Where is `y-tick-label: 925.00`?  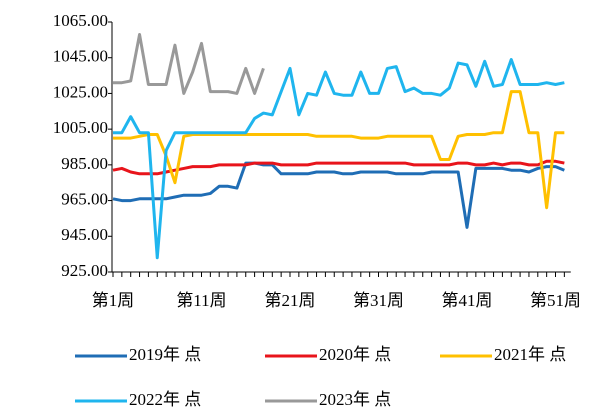
y-tick-label: 925.00 is located at coordinates (84, 270).